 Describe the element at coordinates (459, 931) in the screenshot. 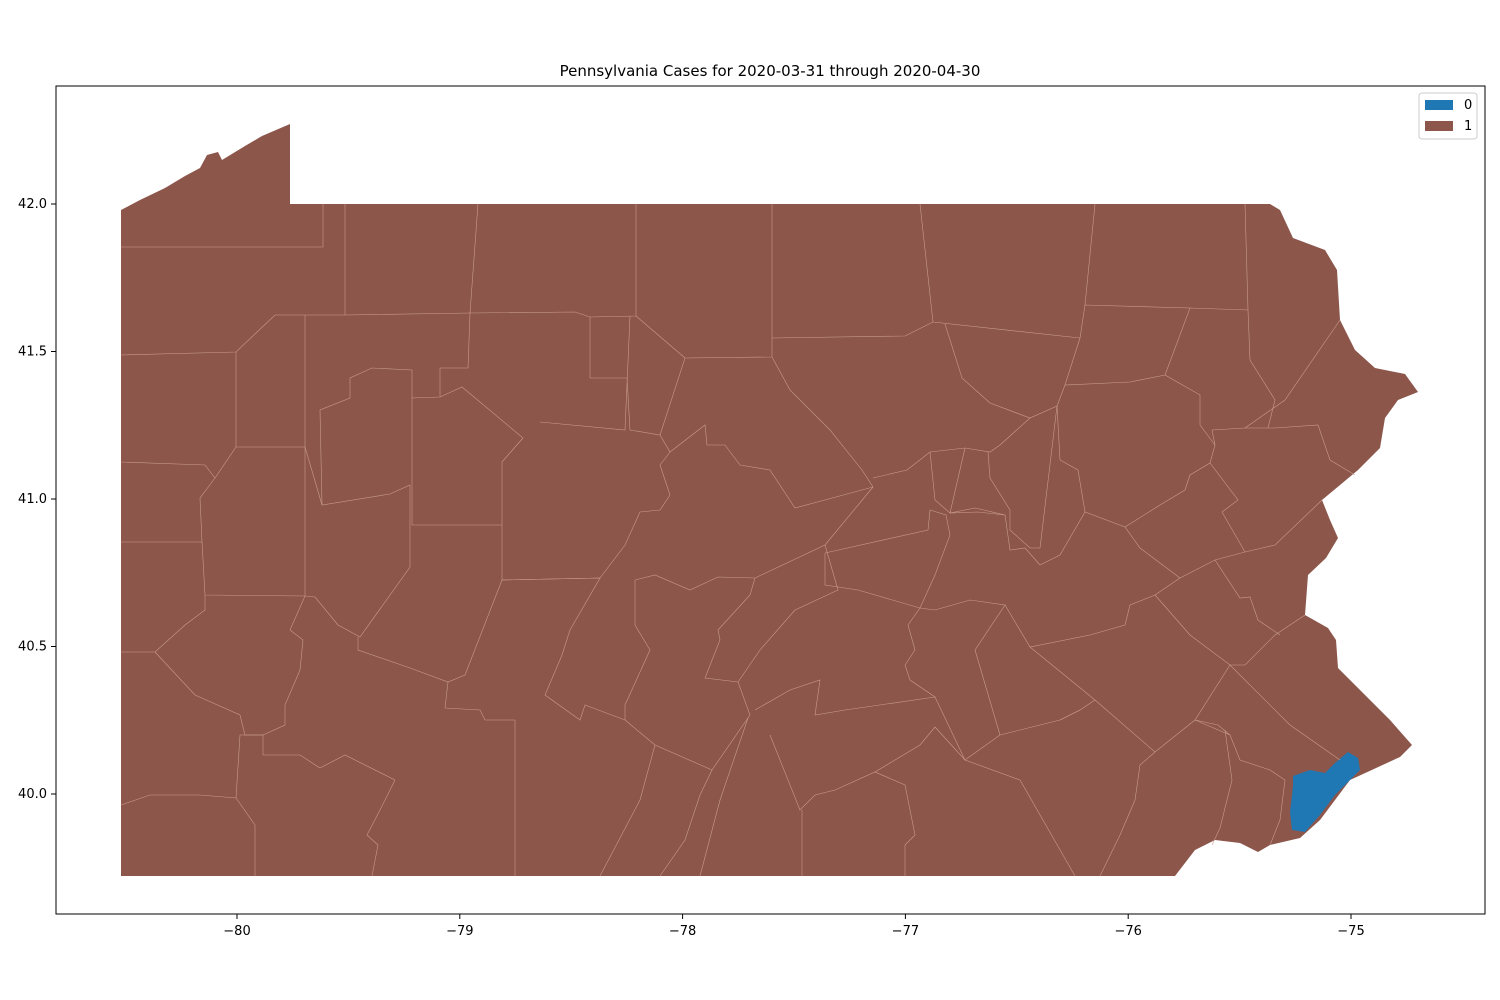

I see `x-tick-label: −79` at that location.